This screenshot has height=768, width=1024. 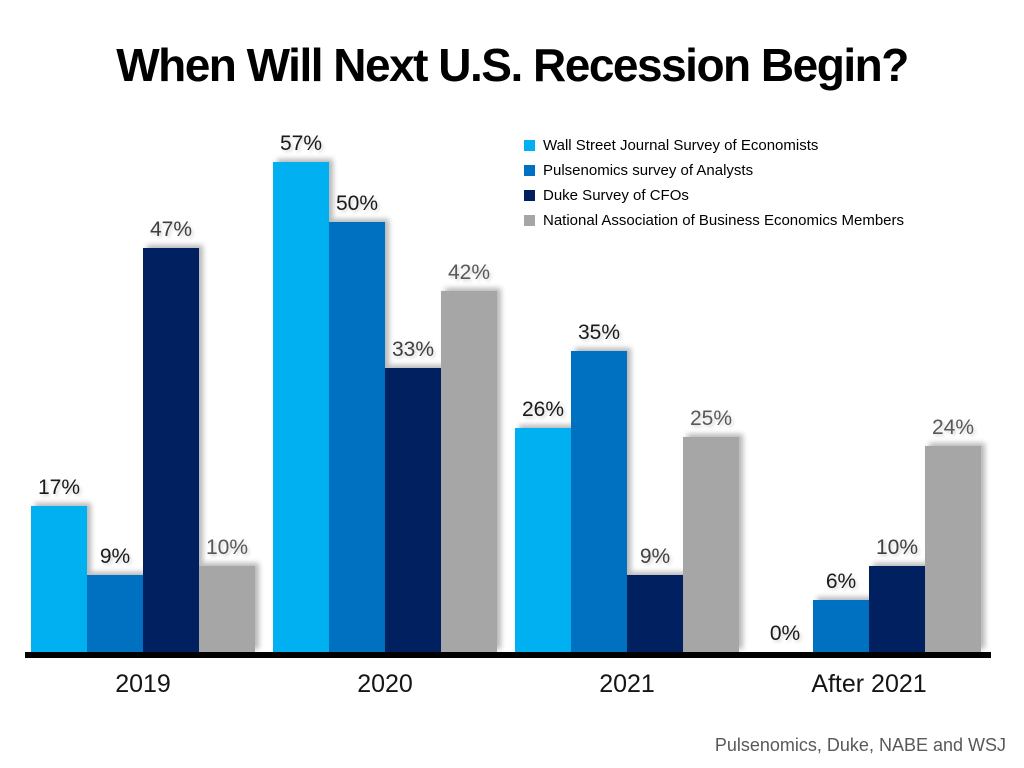 I want to click on category-label: After 2021, so click(x=869, y=684).